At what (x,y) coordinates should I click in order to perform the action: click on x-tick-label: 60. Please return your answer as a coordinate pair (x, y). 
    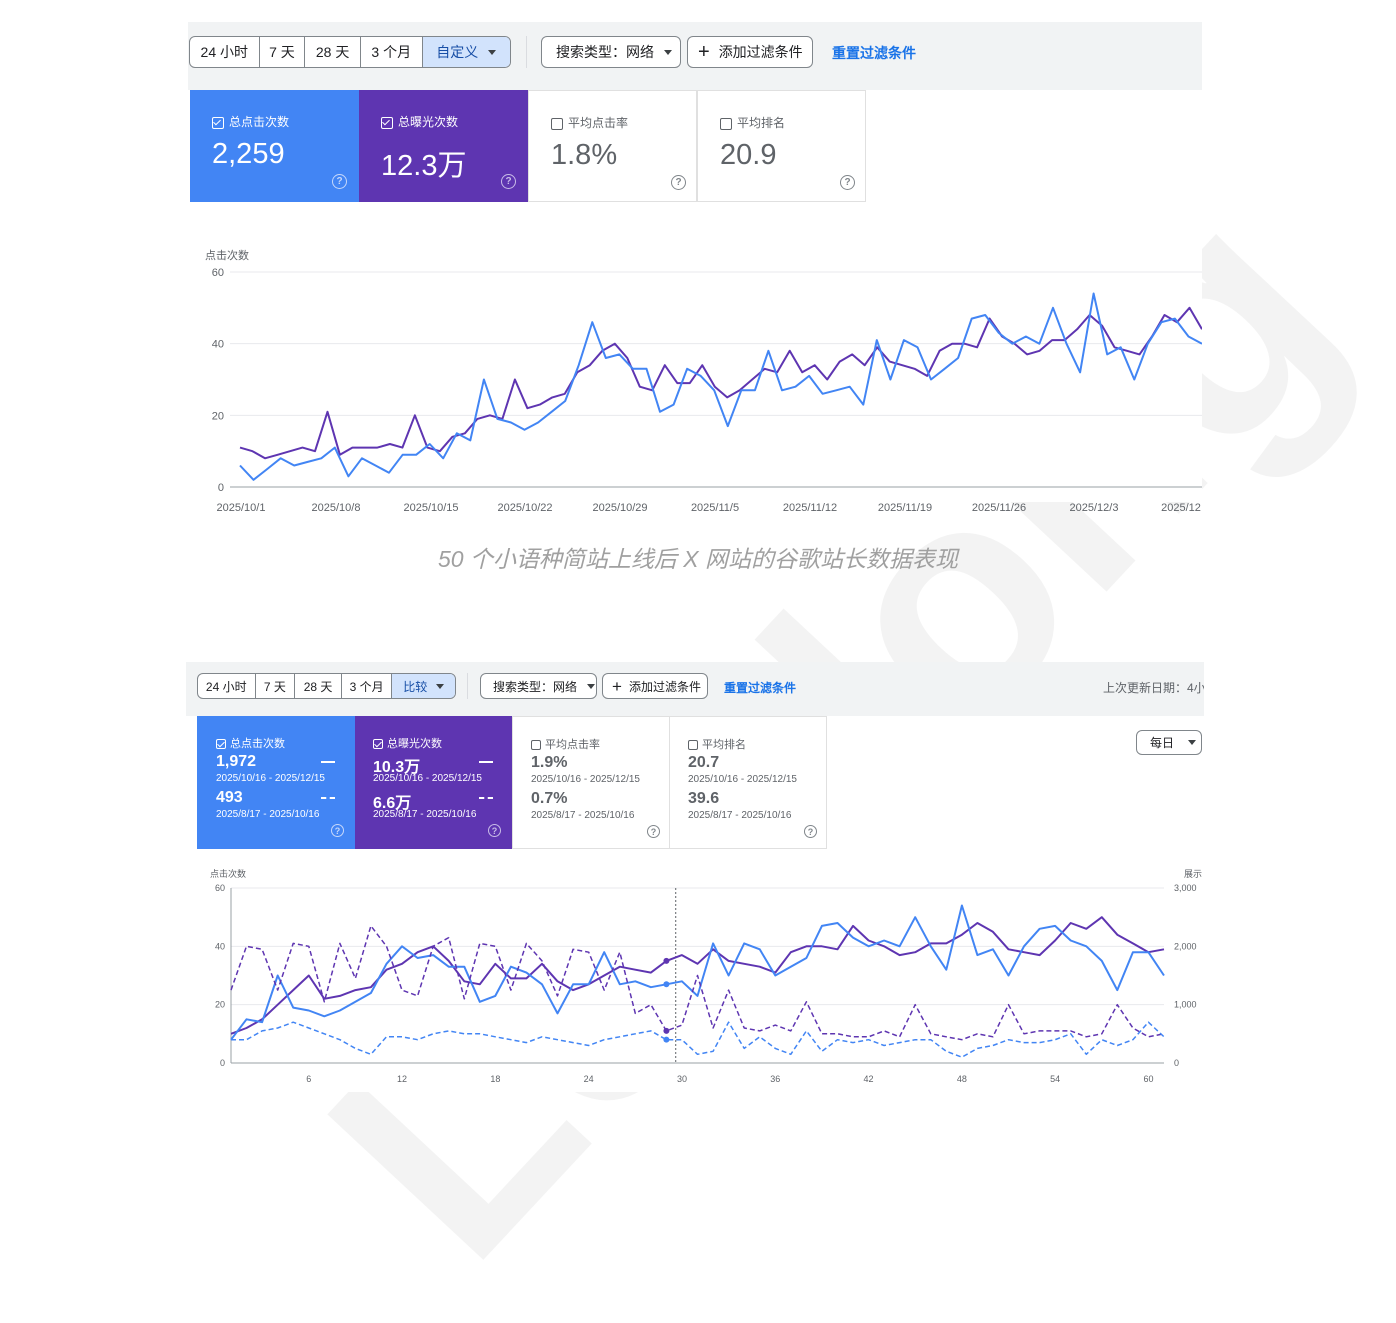
    Looking at the image, I should click on (1148, 1079).